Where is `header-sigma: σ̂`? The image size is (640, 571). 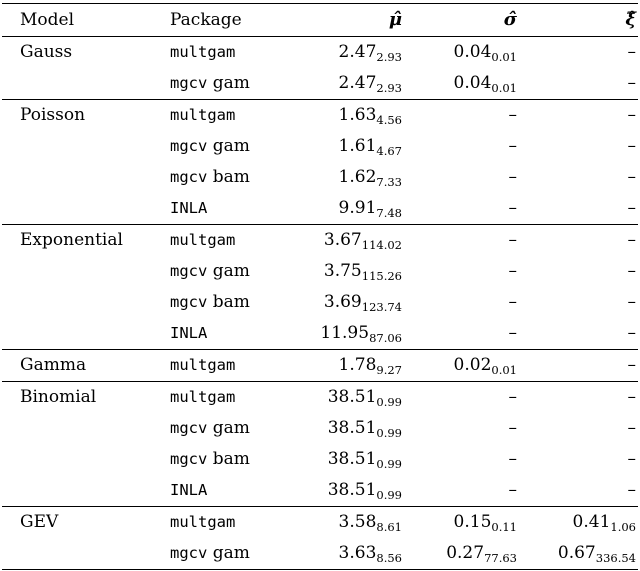 header-sigma: σ̂ is located at coordinates (459, 20).